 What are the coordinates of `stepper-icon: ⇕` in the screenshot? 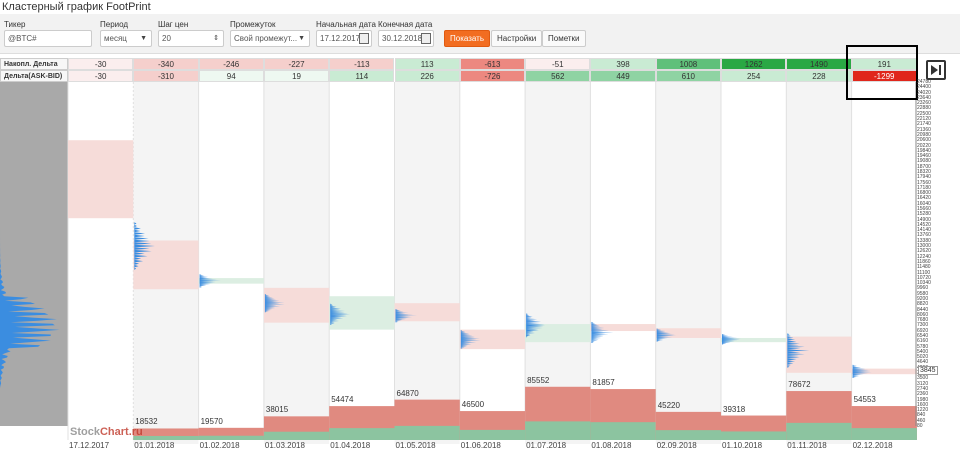 It's located at (216, 38).